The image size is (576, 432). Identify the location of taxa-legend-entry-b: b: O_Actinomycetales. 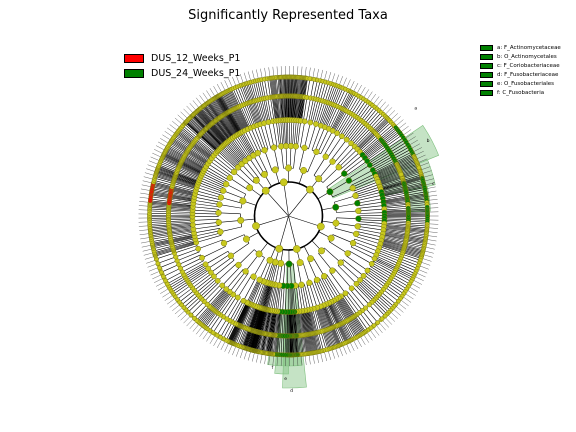
(518, 56).